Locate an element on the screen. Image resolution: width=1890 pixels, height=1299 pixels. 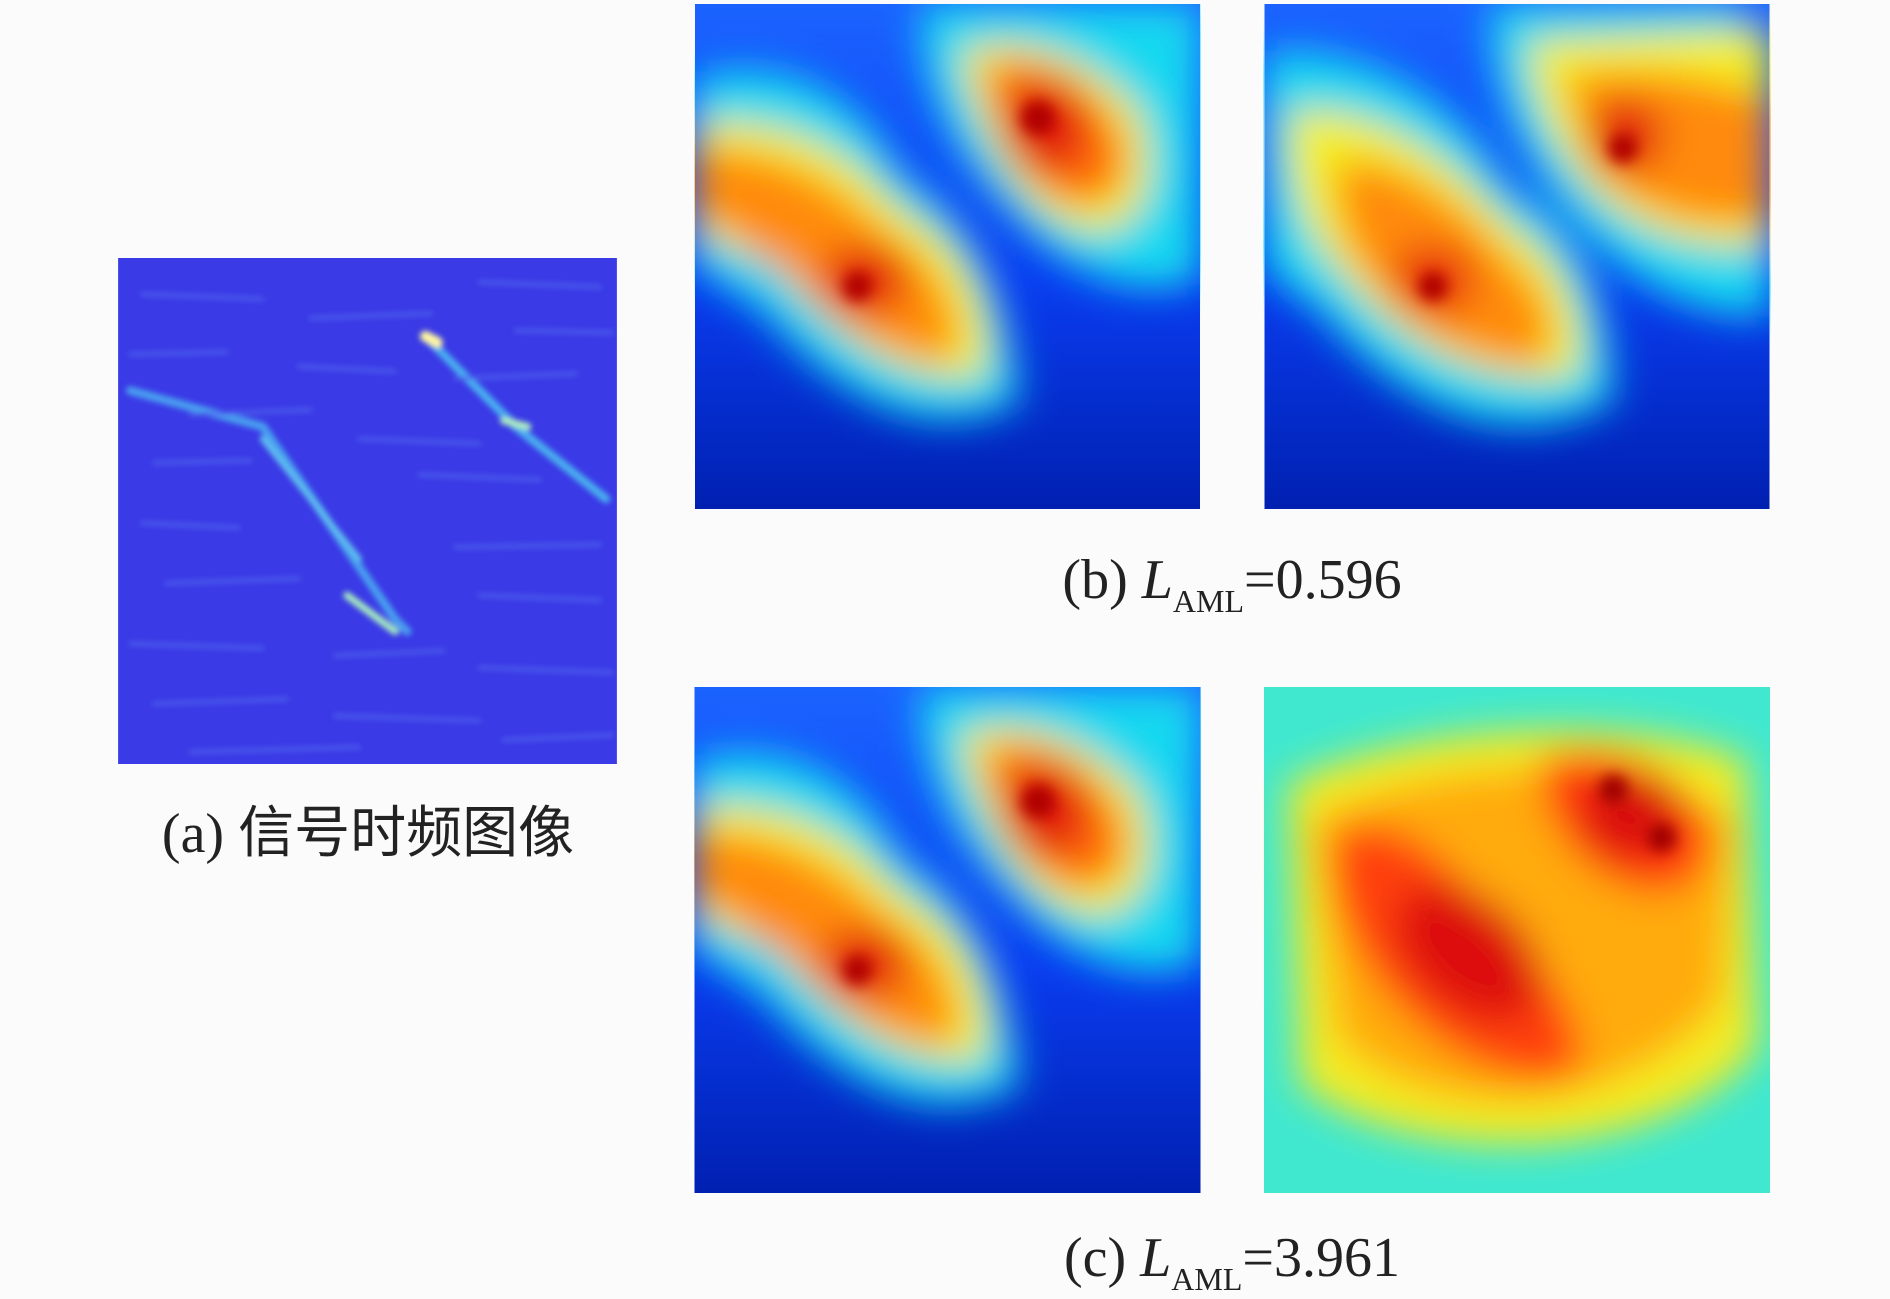
panel-label: (a) is located at coordinates (193, 834).